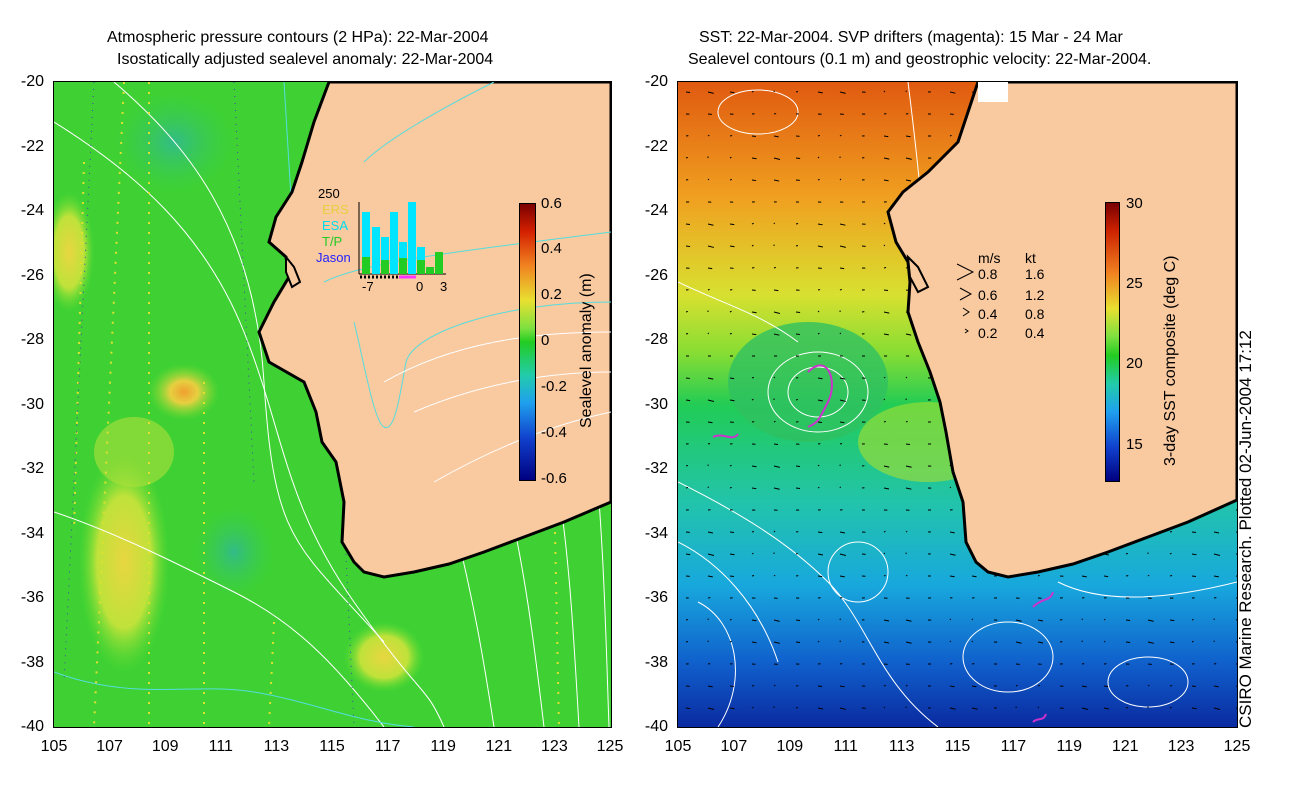 This screenshot has width=1301, height=798. Describe the element at coordinates (74, 252) in the screenshot. I see `anomaly-high-west` at that location.